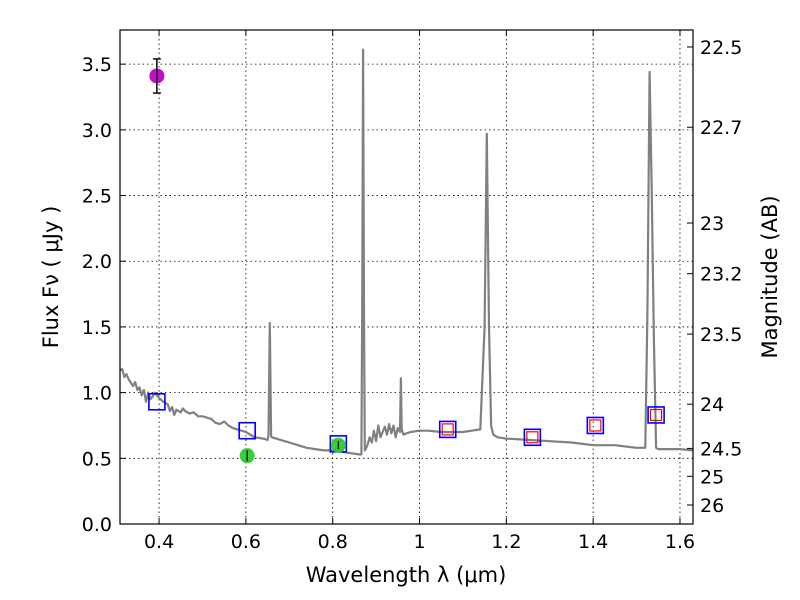 The image size is (800, 600). I want to click on right-tick-label: 23.2, so click(721, 275).